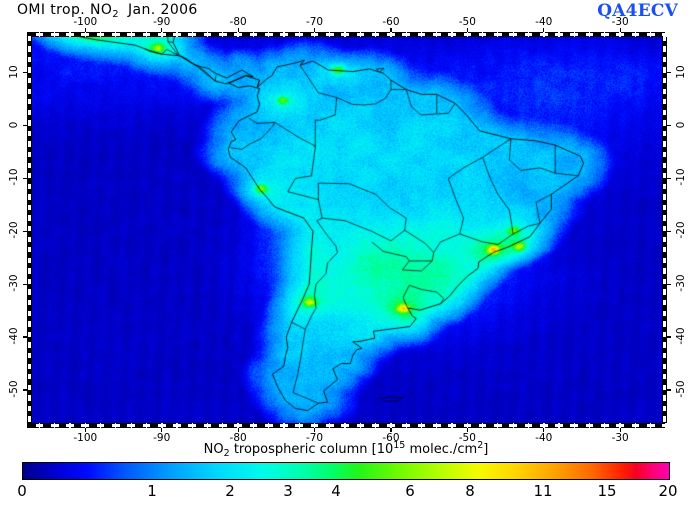  I want to click on y-axis-tick-label: -10, so click(14, 177).